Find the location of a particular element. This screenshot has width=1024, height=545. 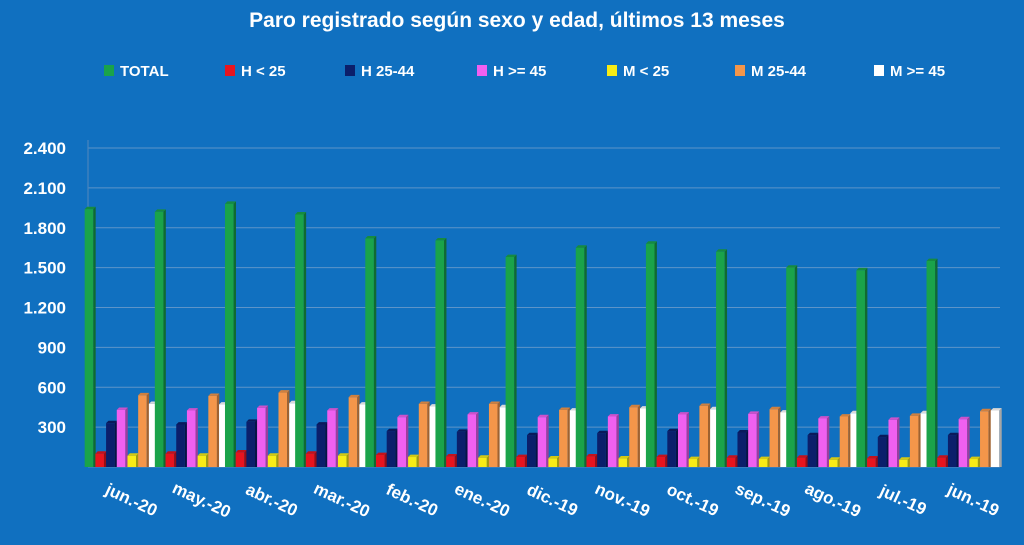

legend-label: H < 25 is located at coordinates (263, 71).